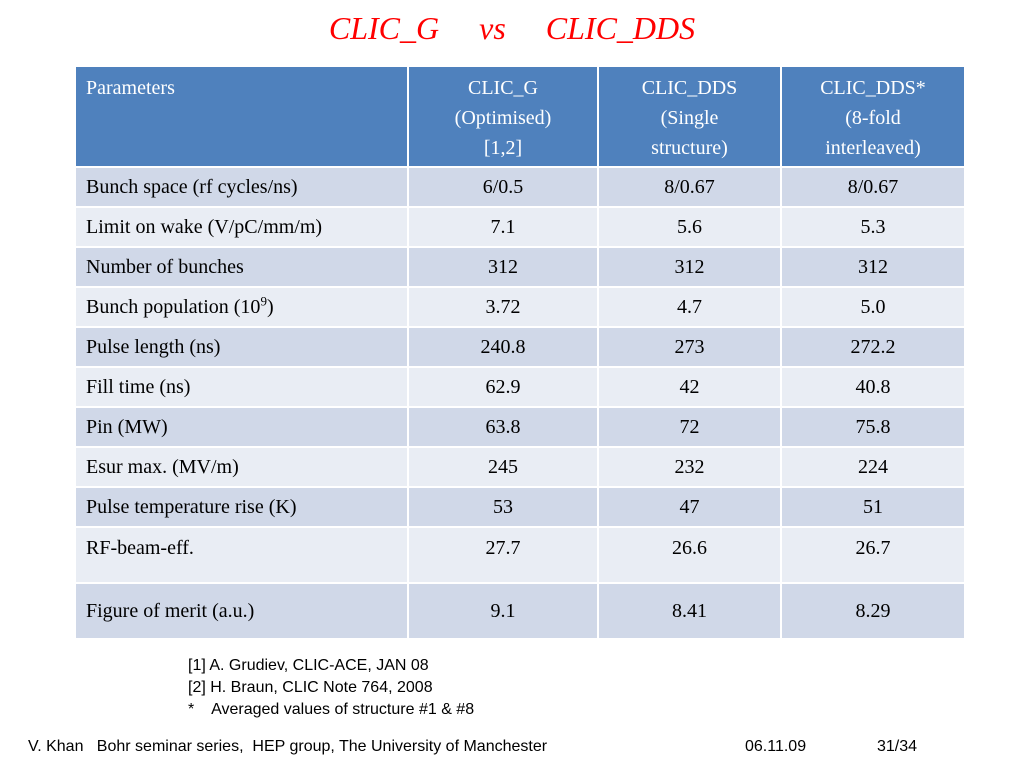 This screenshot has height=768, width=1024. I want to click on header-clic-dds-single: CLIC_DDS (Single structure), so click(689, 116).